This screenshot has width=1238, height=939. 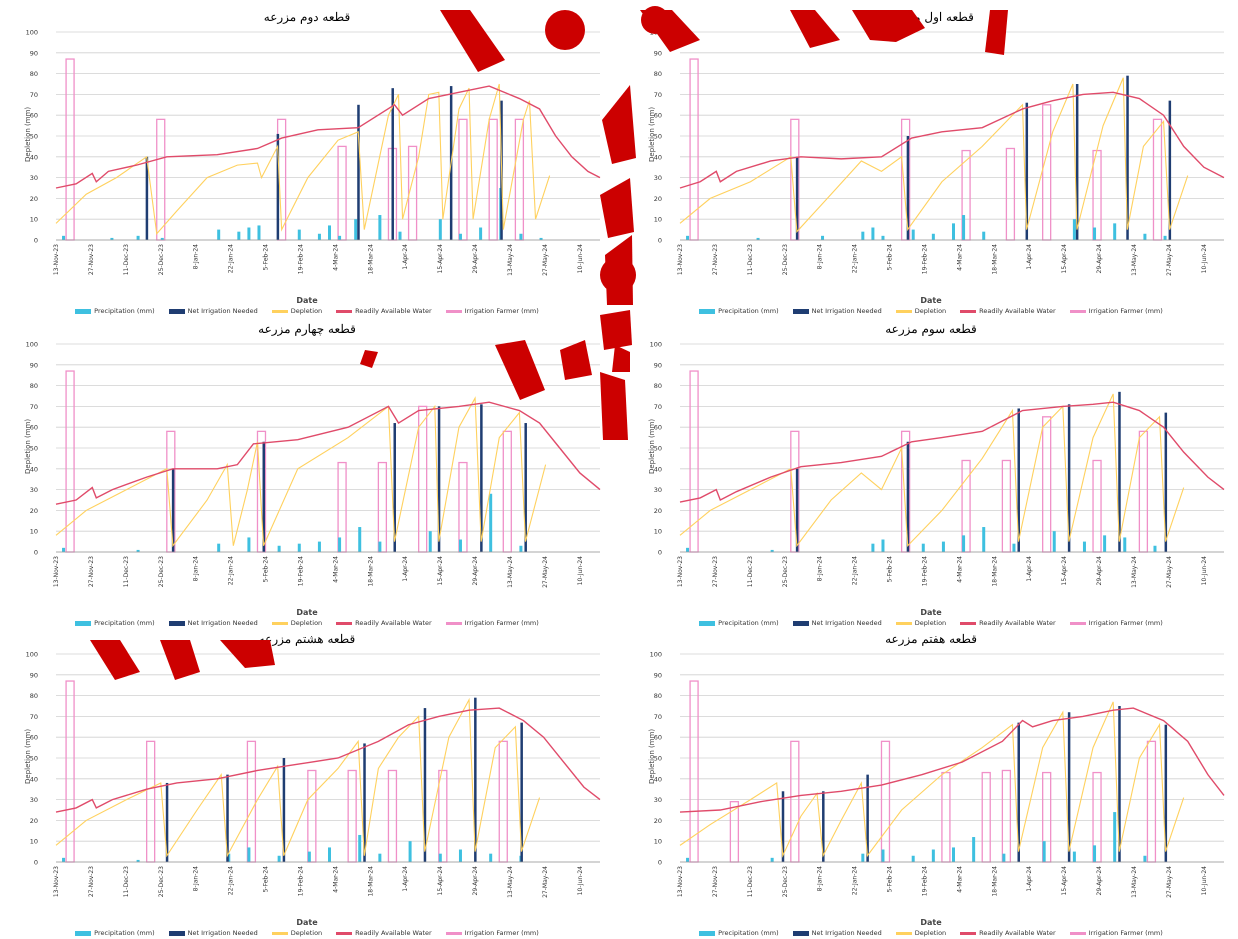 What do you see at coordinates (680, 571) in the screenshot?
I see `x-tick-label: 13-Nov-23` at bounding box center [680, 571].